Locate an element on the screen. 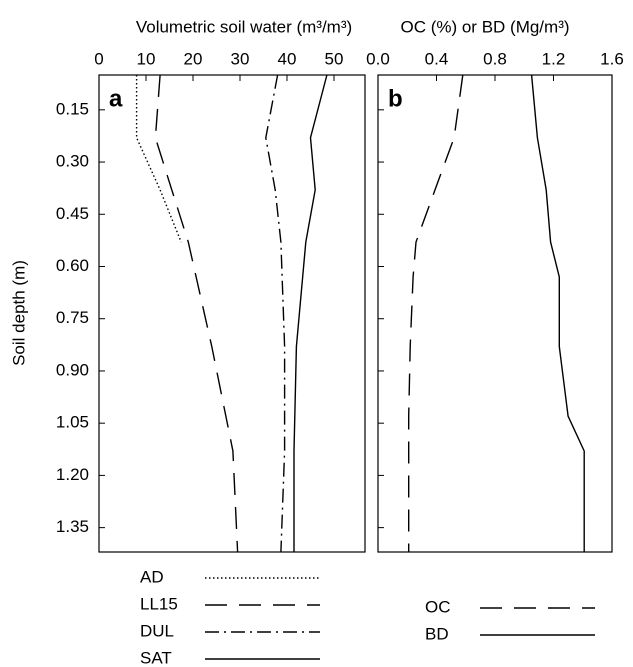 Image resolution: width=633 pixels, height=667 pixels. y-tick-label: 0.30 is located at coordinates (72, 161).